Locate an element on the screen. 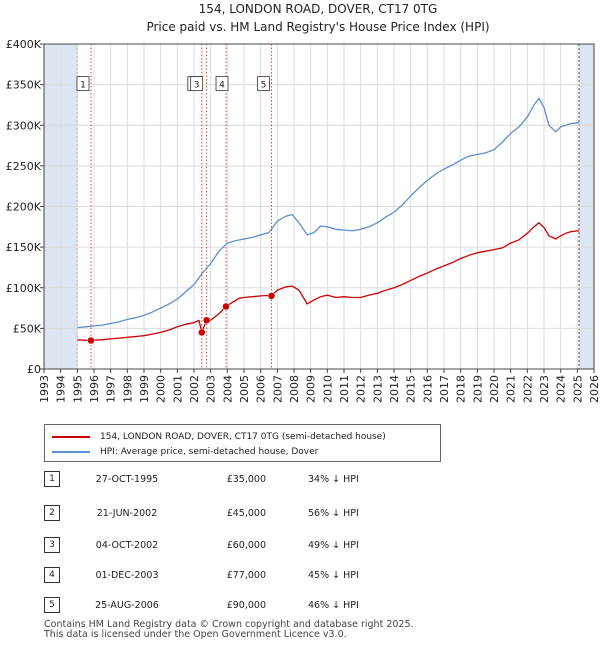 The image size is (600, 650). legend-hpi-swatch is located at coordinates (71, 451).